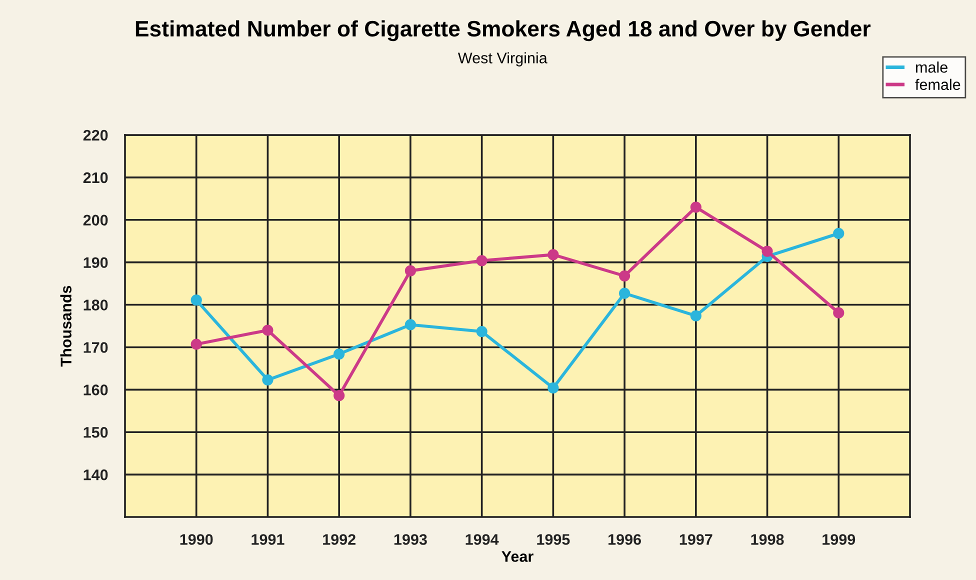 Image resolution: width=976 pixels, height=580 pixels. I want to click on y-tick-label: 170, so click(96, 347).